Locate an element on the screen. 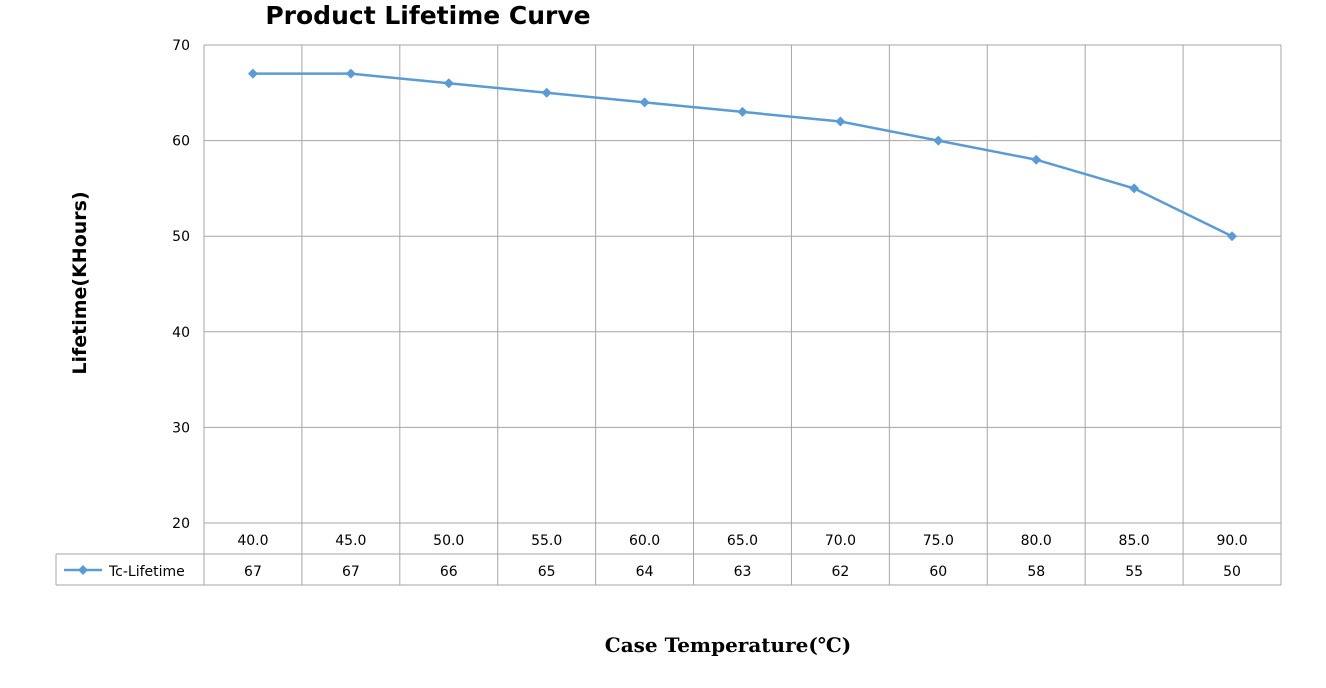 The image size is (1326, 688). y-tick-label: 40 is located at coordinates (181, 333).